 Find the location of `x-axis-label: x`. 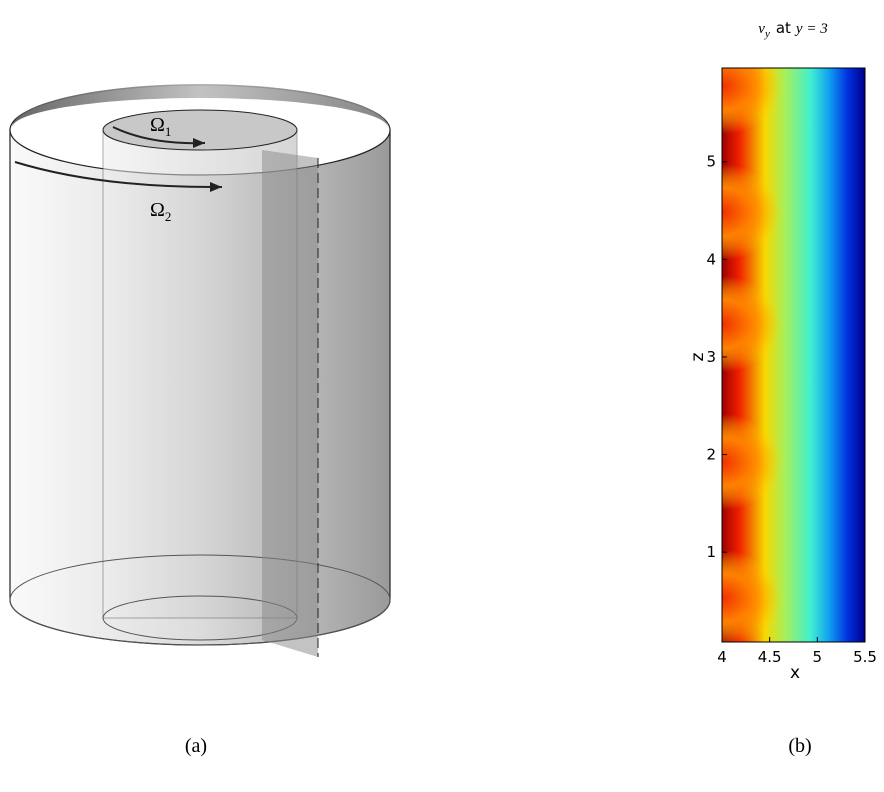

x-axis-label: x is located at coordinates (795, 673).